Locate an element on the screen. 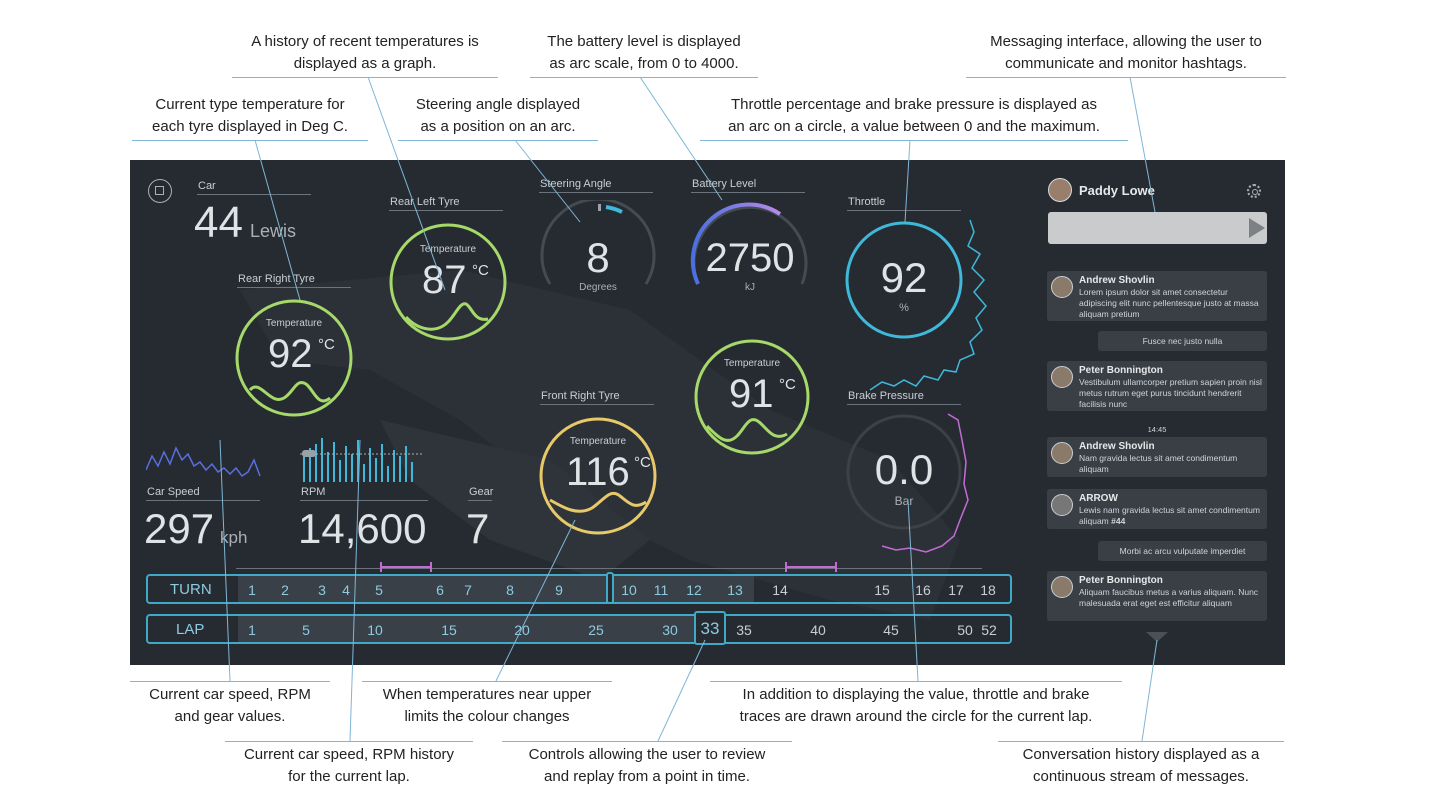  turn-number: 6 is located at coordinates (440, 590).